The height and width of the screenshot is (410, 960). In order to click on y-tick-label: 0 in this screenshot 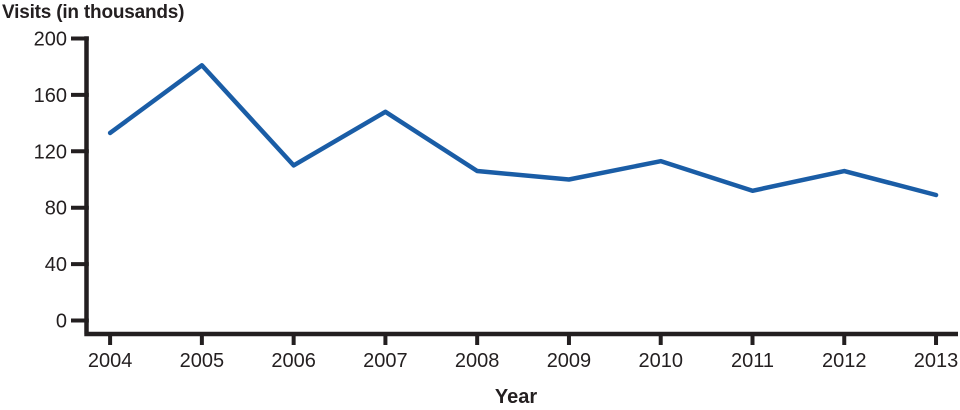, I will do `click(61, 322)`.